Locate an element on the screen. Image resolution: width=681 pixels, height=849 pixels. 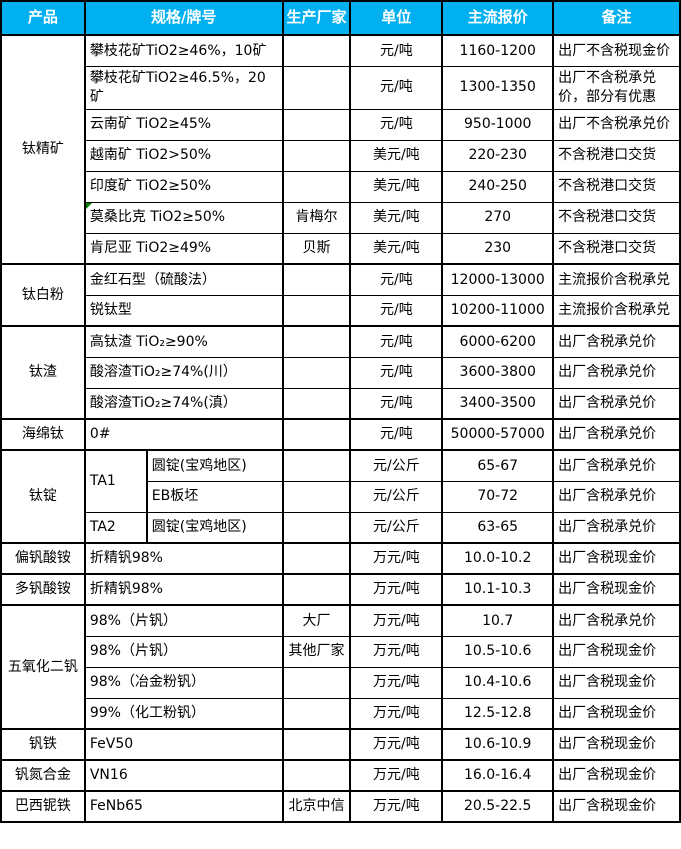
table-row: 肯尼亚 TiO2≥49% 贝斯 美元/吨 230 不含税港口交货 is located at coordinates (341, 248).